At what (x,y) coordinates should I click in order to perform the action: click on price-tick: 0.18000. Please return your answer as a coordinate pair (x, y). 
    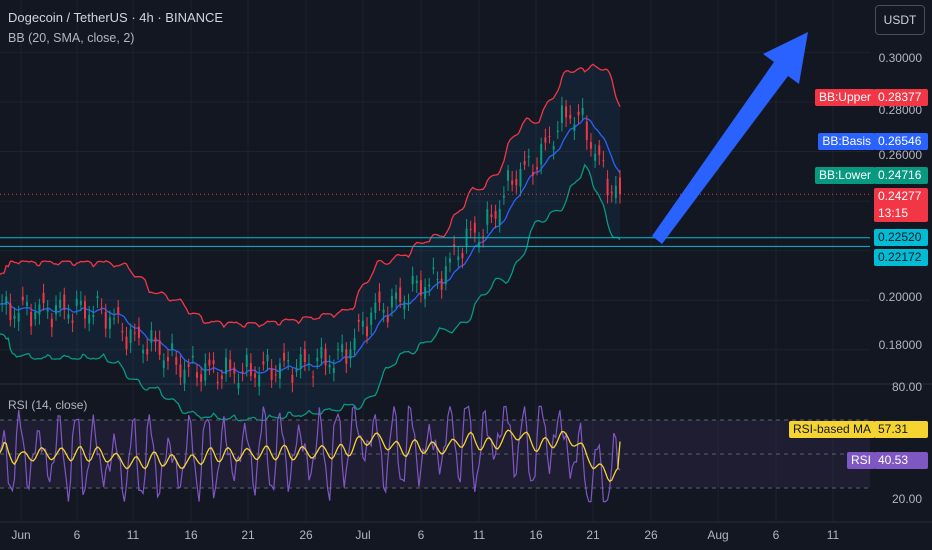
    Looking at the image, I should click on (900, 345).